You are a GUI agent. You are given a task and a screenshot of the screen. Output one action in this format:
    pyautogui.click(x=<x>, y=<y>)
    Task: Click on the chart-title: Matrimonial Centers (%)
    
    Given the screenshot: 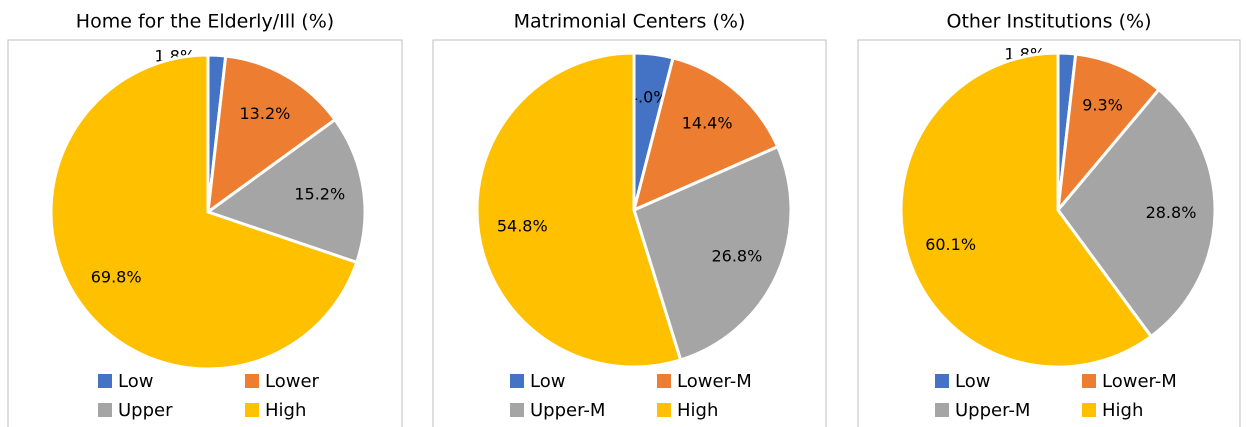 What is the action you would take?
    pyautogui.click(x=630, y=22)
    